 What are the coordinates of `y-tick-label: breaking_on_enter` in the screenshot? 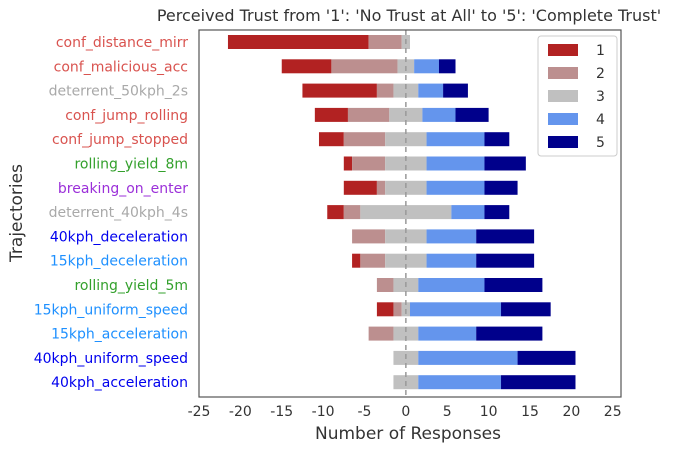 It's located at (123, 189).